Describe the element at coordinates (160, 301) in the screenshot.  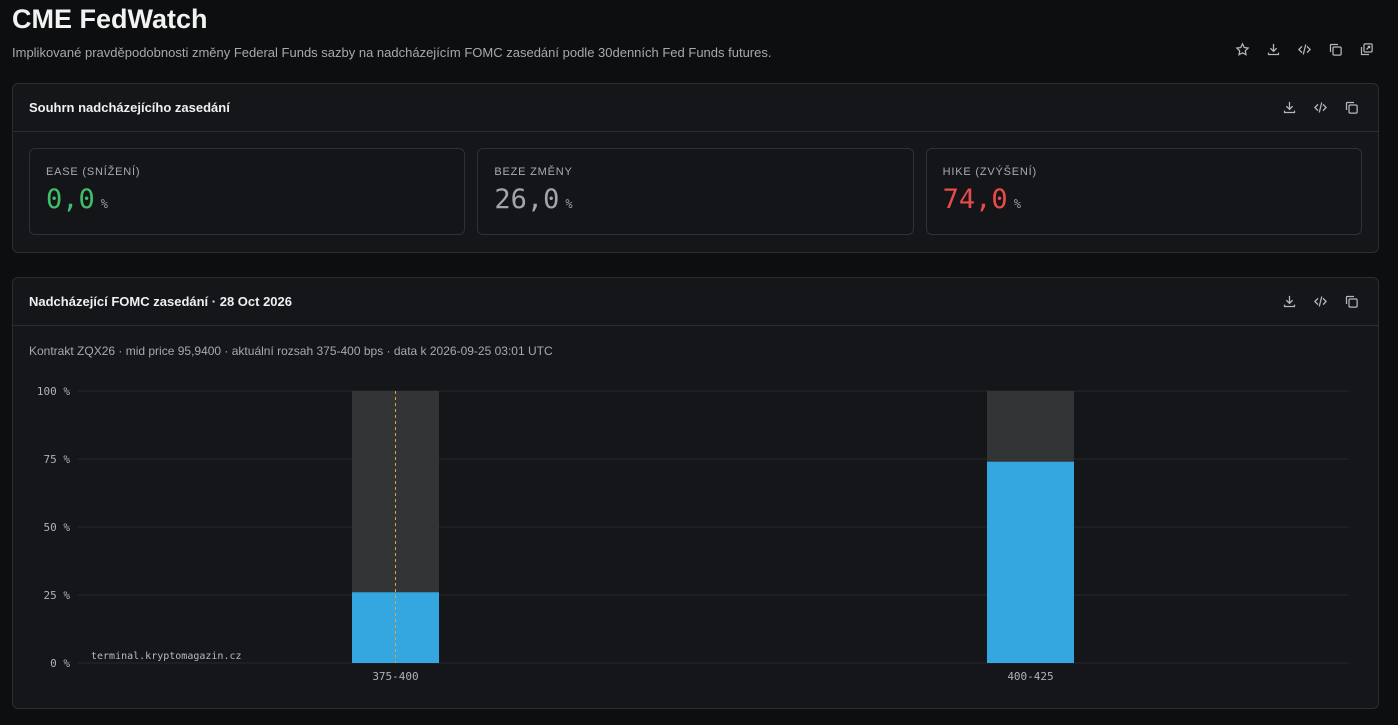
I see `meeting-panel-title: Nadcházející FOMC zasedání · 28 Oct 2026` at that location.